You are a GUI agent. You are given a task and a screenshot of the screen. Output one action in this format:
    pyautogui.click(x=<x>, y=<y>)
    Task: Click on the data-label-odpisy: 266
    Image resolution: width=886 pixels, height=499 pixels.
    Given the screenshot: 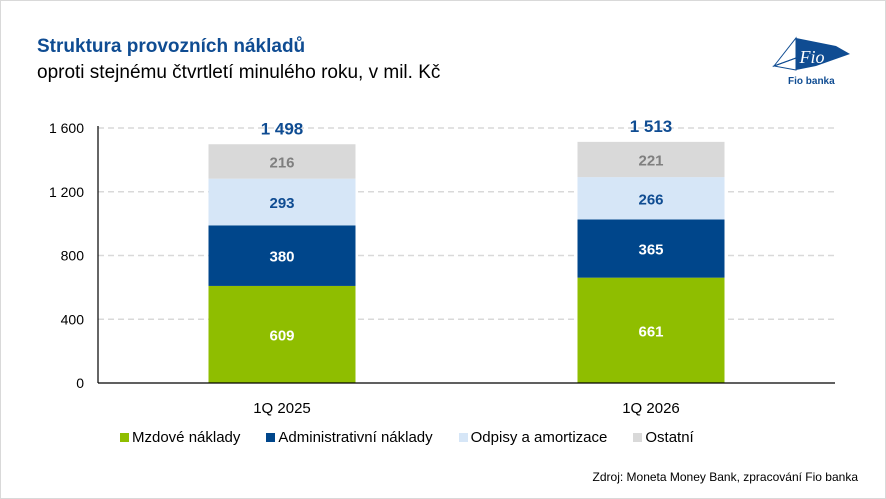 What is the action you would take?
    pyautogui.click(x=650, y=199)
    